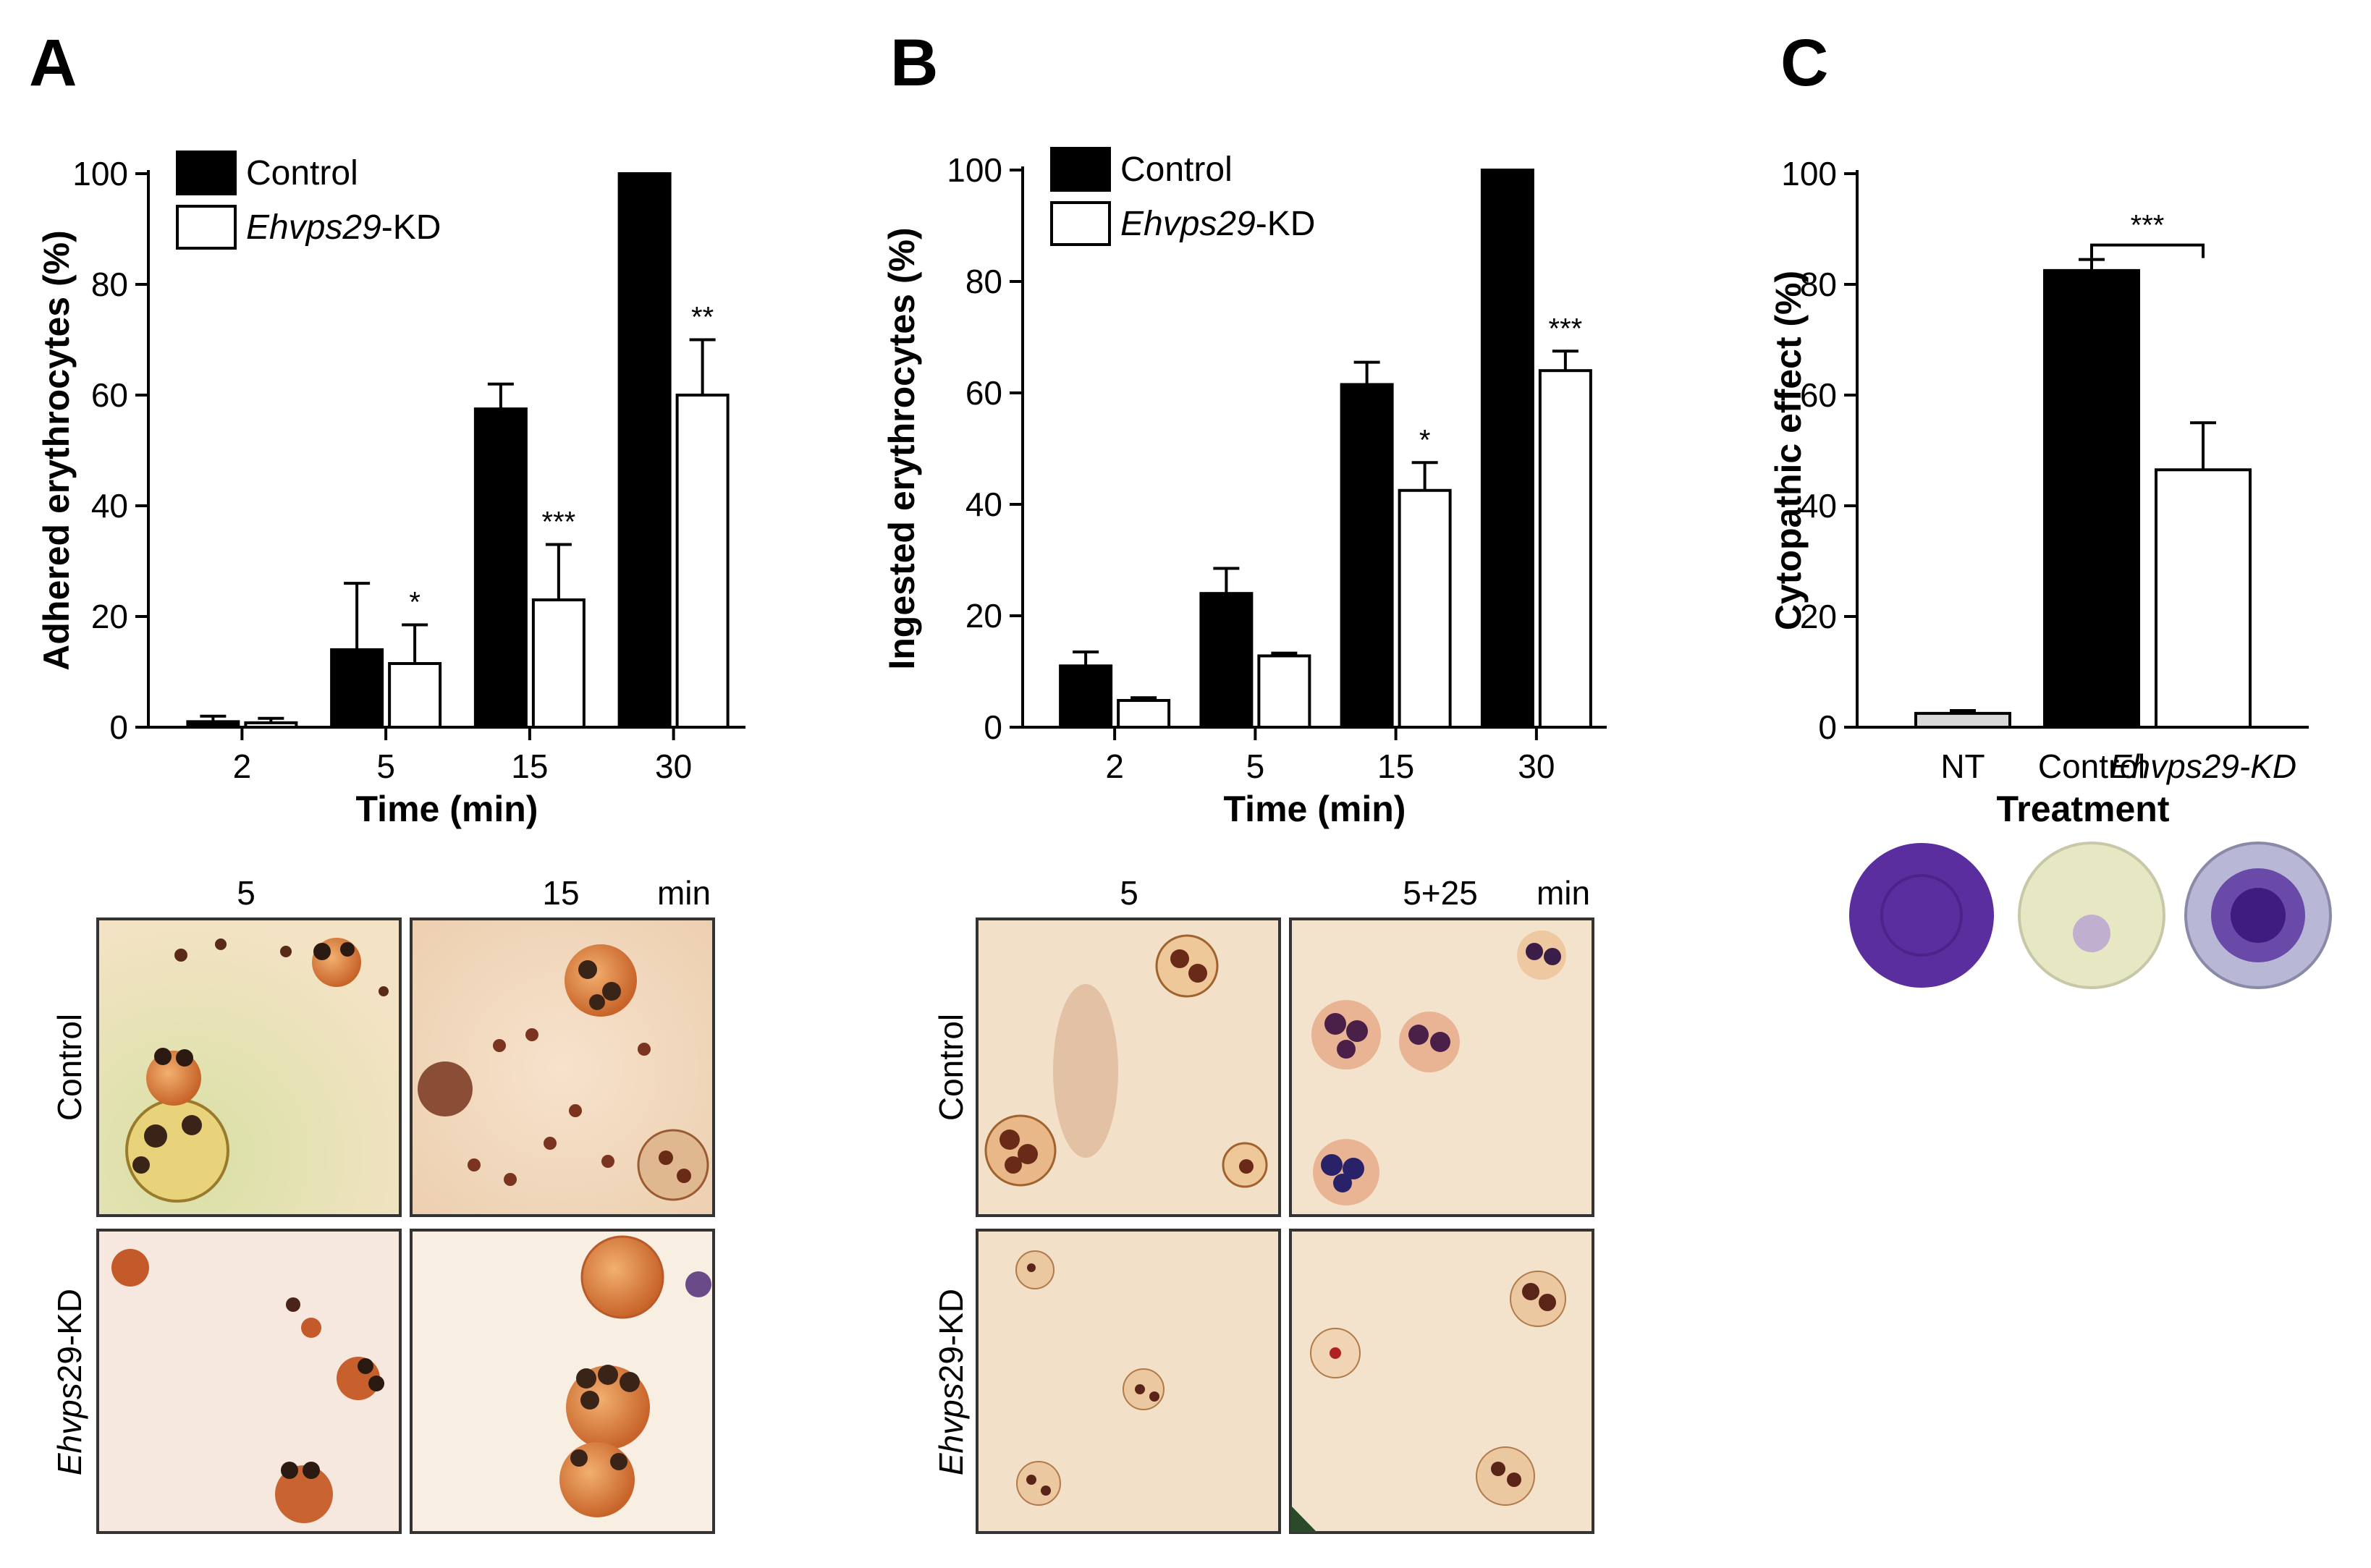 This screenshot has width=2371, height=1568. What do you see at coordinates (1921, 915) in the screenshot?
I see `plate-nt` at bounding box center [1921, 915].